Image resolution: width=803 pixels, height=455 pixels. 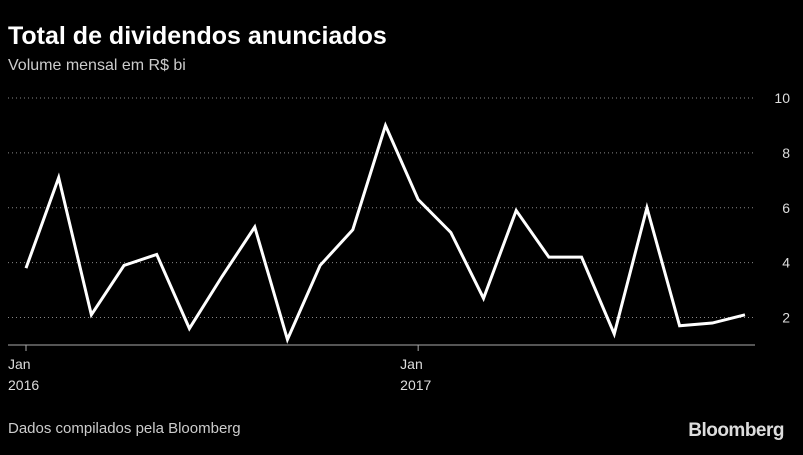 What do you see at coordinates (415, 385) in the screenshot?
I see `x-tick-label: 2017` at bounding box center [415, 385].